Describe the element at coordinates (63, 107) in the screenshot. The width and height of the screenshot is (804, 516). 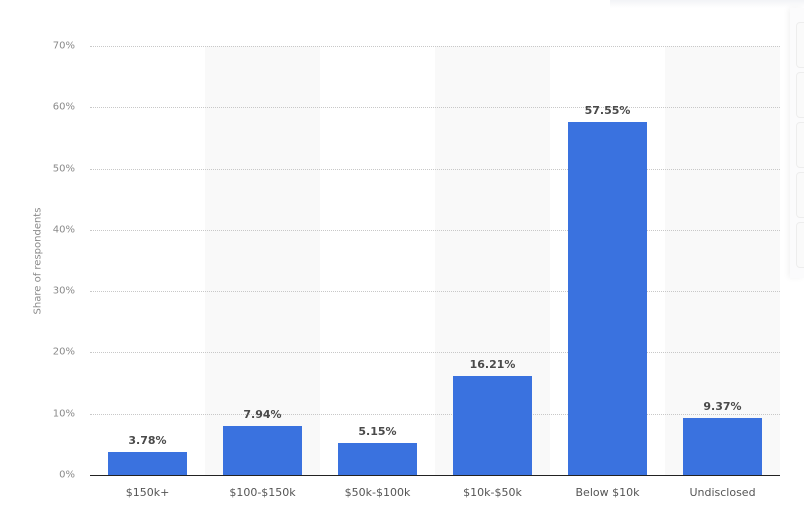
I see `y-tick-label: 60%` at that location.